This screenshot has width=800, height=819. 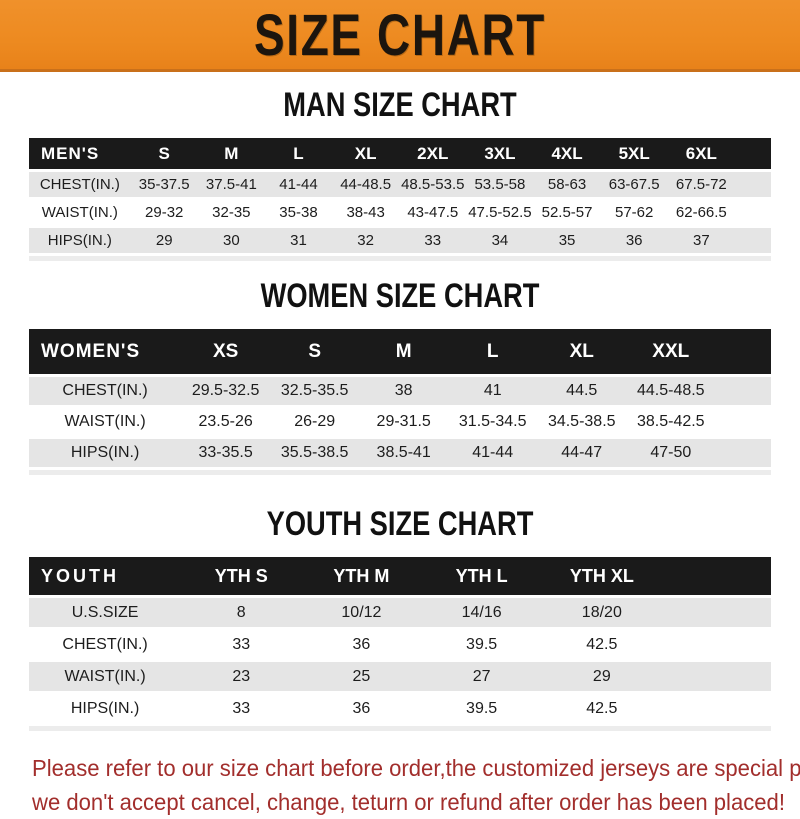 I want to click on size-value-cell: 30, so click(x=231, y=240).